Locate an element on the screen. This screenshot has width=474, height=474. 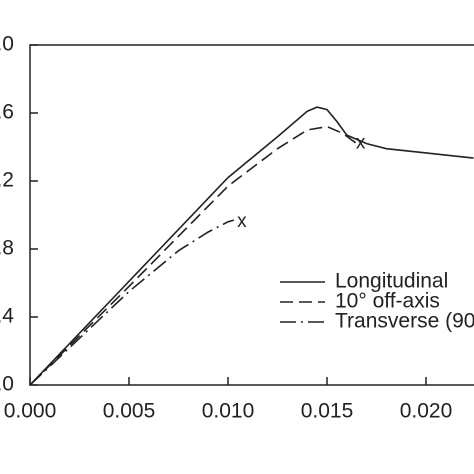
legend-label: Longitudinal is located at coordinates (391, 281).